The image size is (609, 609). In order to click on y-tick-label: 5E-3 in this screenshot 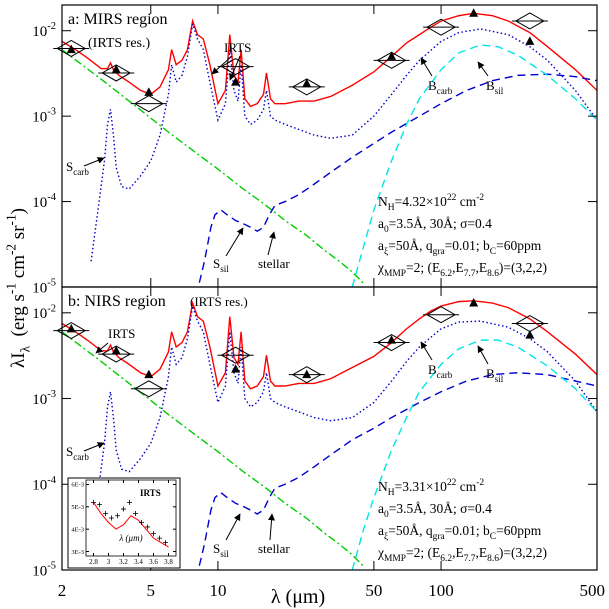, I will do `click(77, 507)`.